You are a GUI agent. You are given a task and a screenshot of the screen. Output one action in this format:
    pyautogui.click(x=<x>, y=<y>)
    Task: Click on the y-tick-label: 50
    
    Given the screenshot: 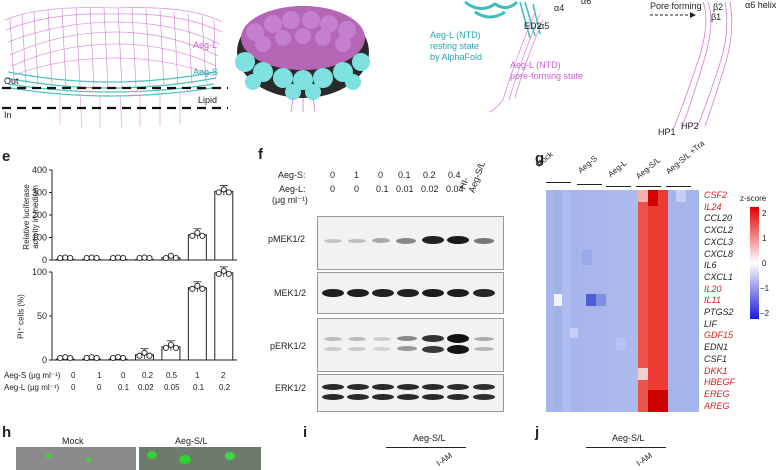 What is the action you would take?
    pyautogui.click(x=42, y=316)
    